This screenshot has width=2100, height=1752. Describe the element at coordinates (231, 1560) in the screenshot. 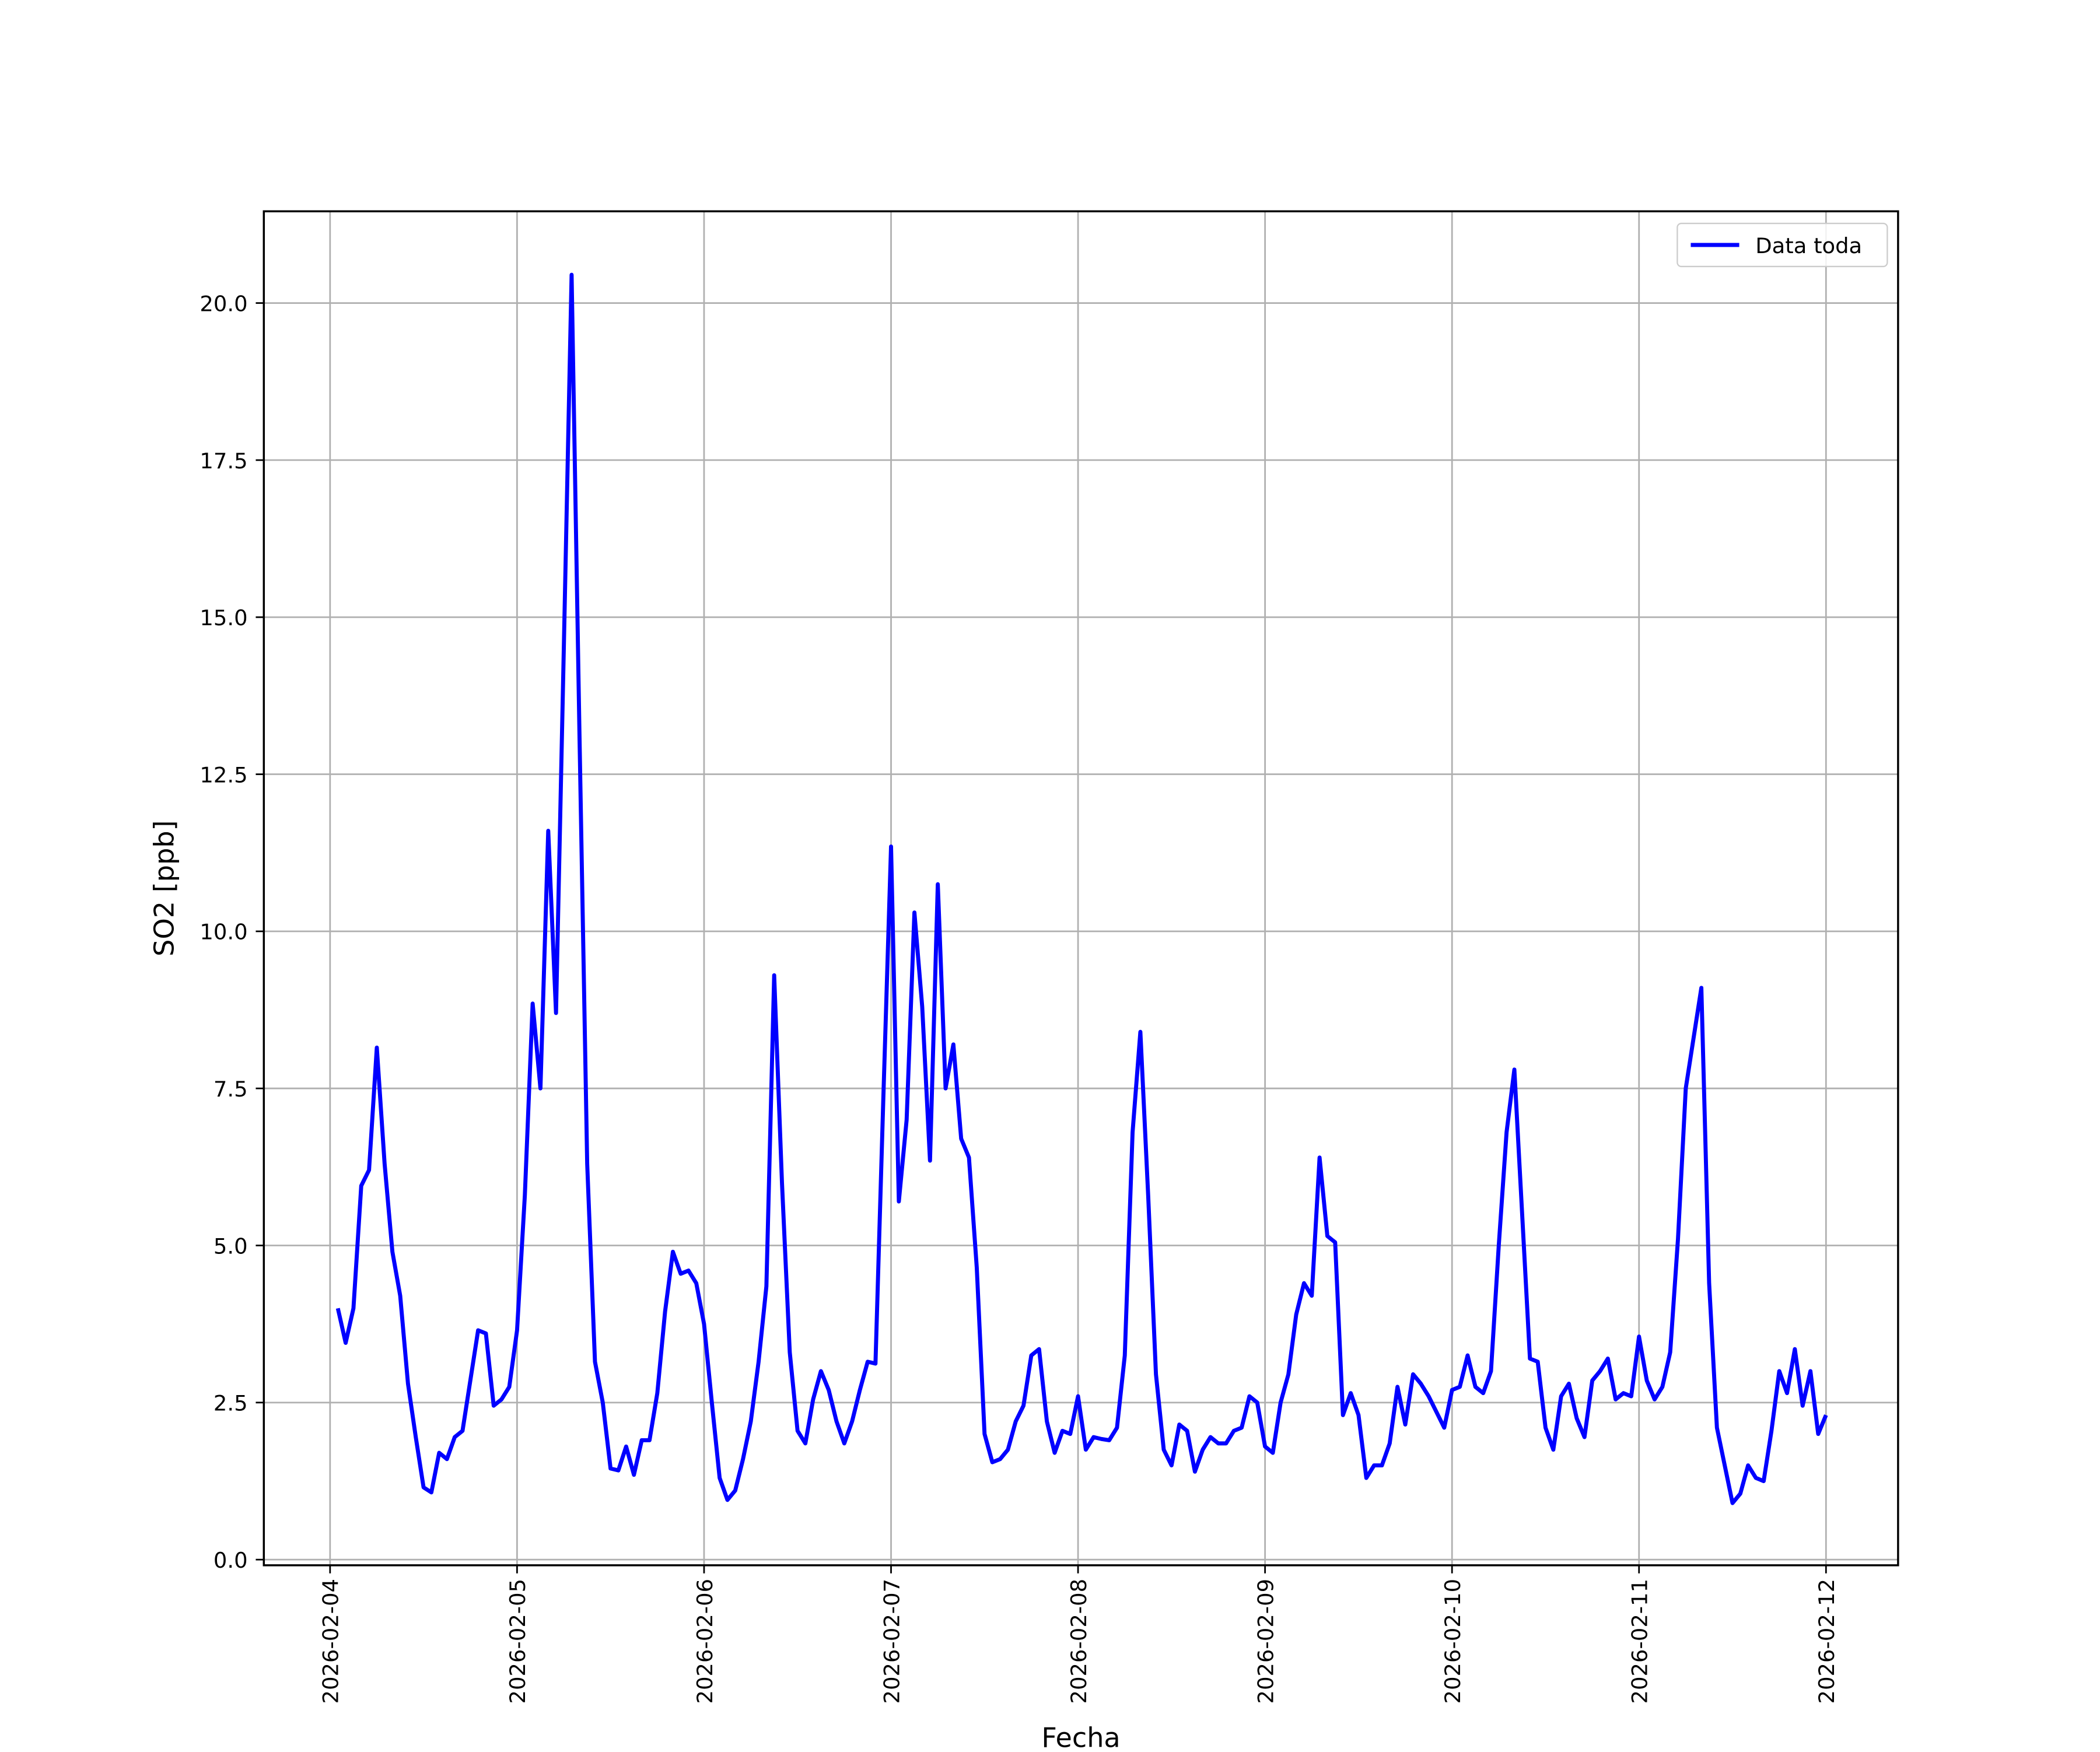

I see `y-tick-label: 0.0` at that location.